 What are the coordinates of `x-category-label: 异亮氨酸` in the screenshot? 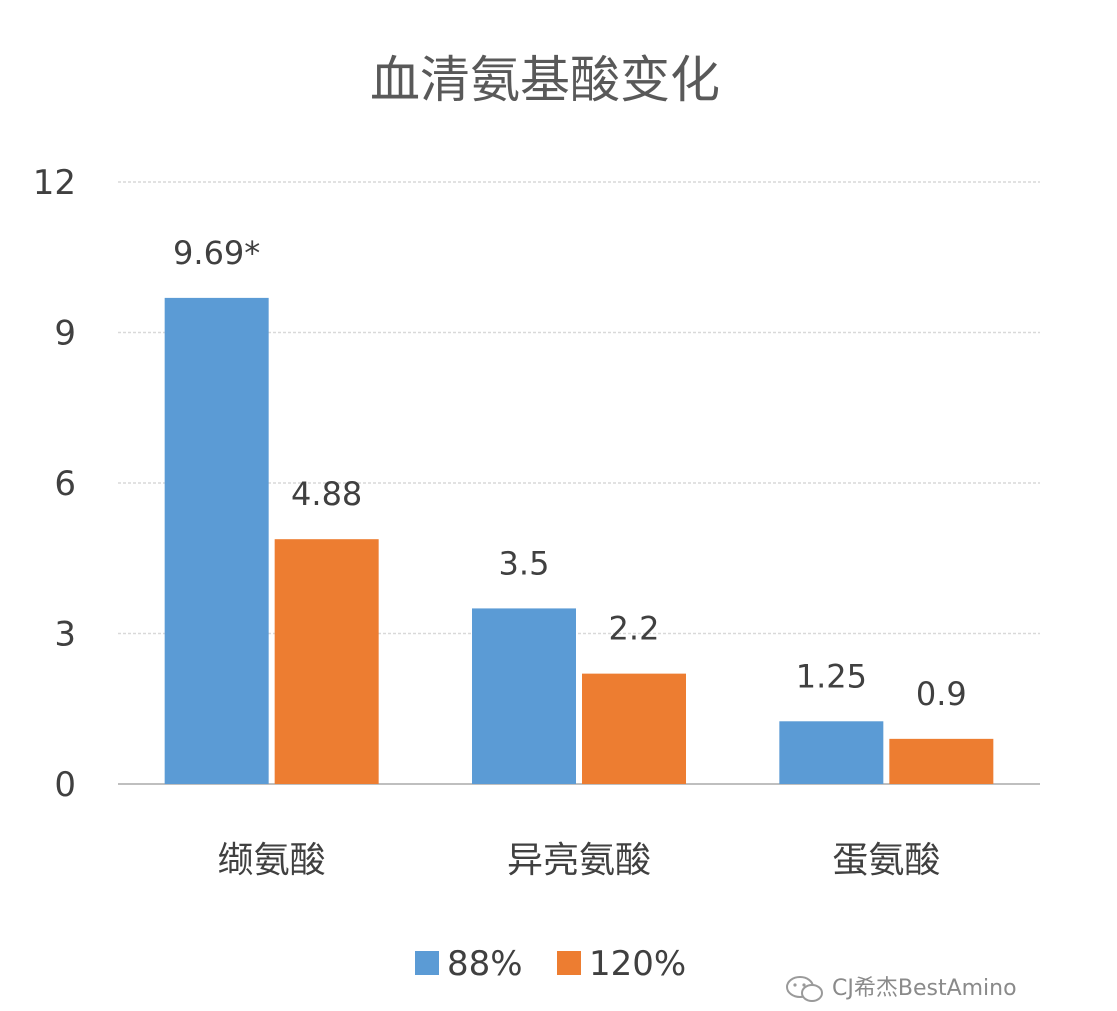 It's located at (579, 860).